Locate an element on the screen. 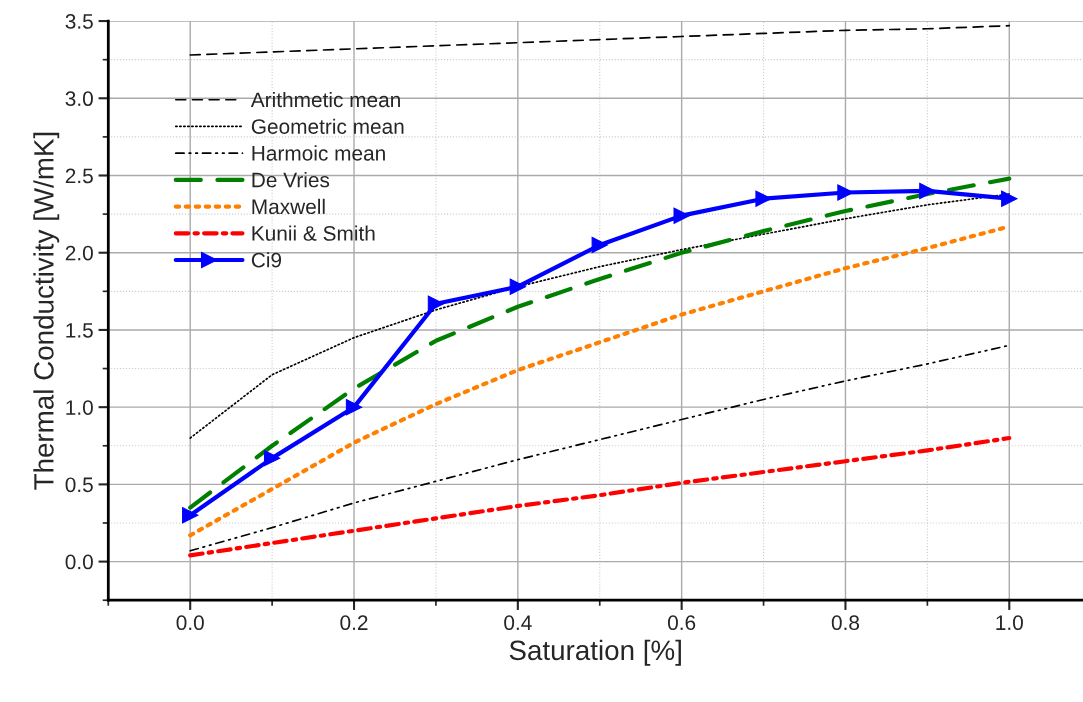 The image size is (1083, 702). legend-label: Geometric mean is located at coordinates (327, 126).